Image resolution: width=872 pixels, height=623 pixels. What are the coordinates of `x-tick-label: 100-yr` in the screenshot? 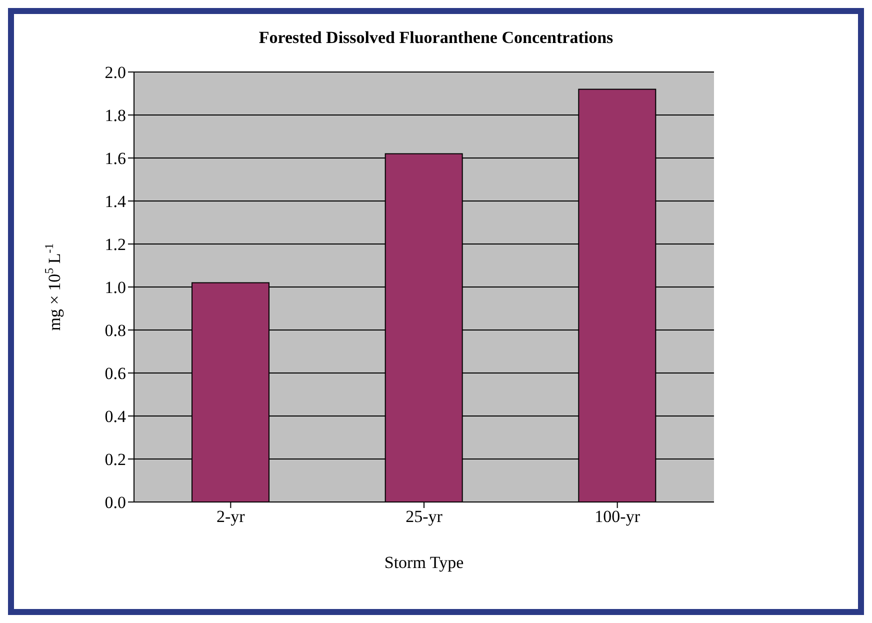 It's located at (617, 516).